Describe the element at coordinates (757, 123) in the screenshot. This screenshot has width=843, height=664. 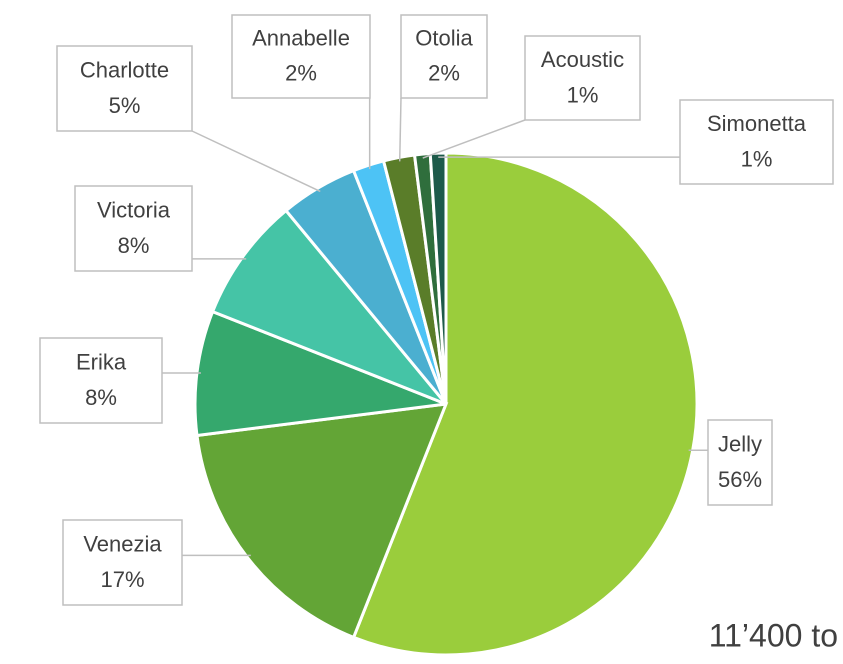
I see `slice-name: Simonetta` at that location.